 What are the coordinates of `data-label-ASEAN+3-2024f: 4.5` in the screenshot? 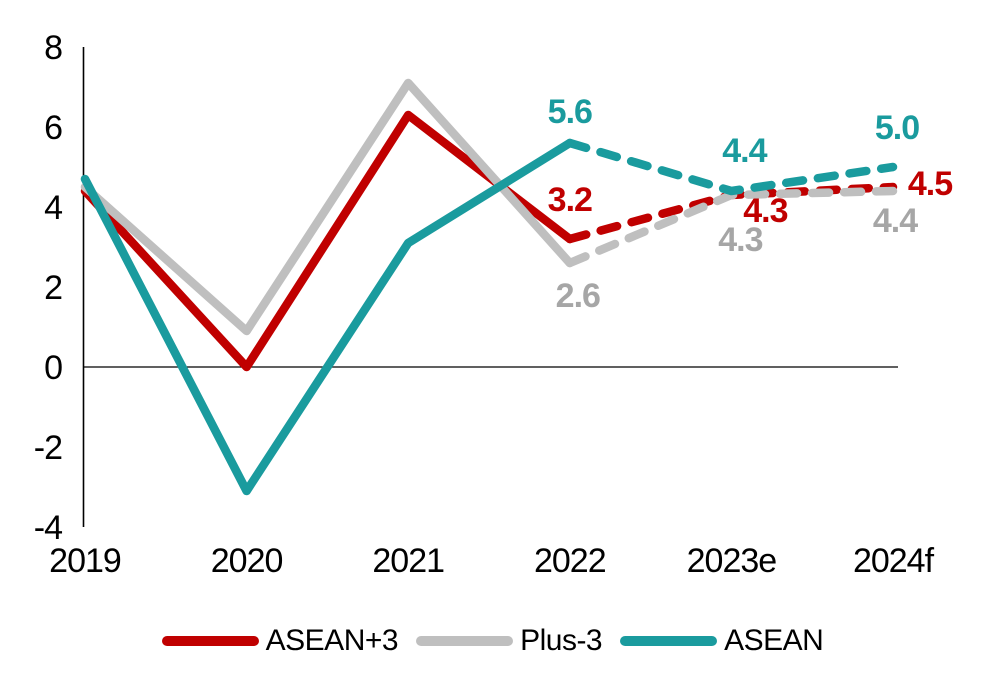 It's located at (930, 184).